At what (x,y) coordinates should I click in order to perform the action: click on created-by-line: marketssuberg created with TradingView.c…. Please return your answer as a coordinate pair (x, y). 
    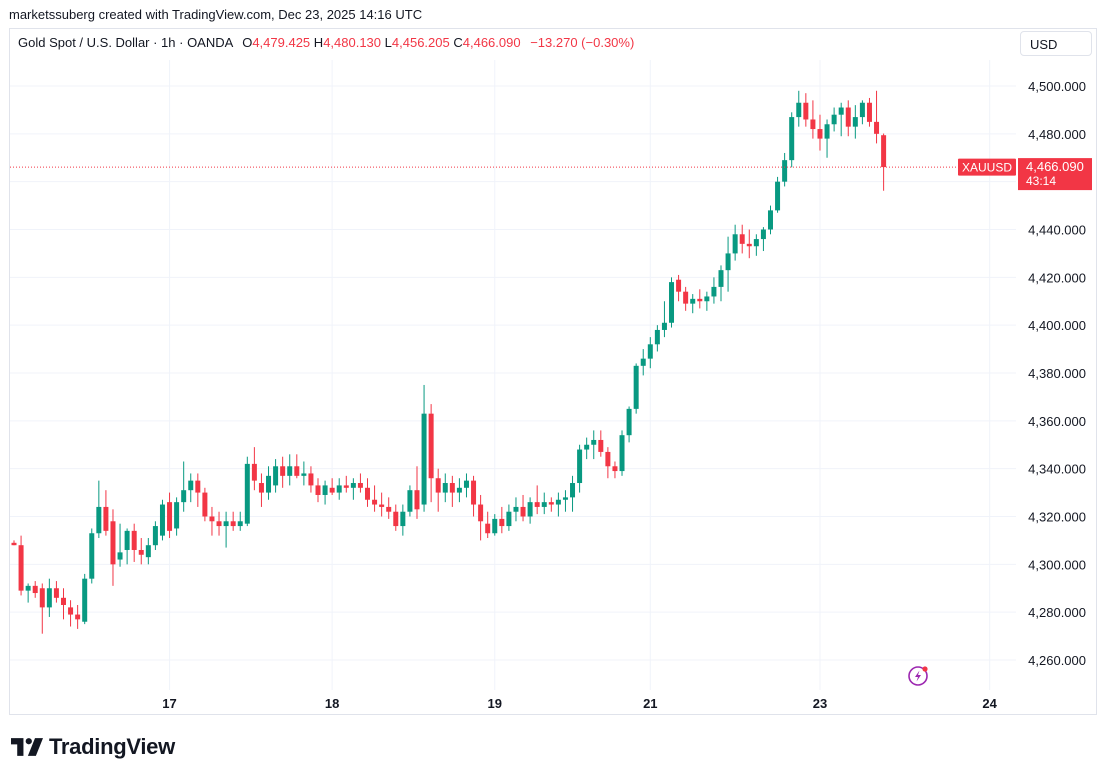
    Looking at the image, I should click on (216, 14).